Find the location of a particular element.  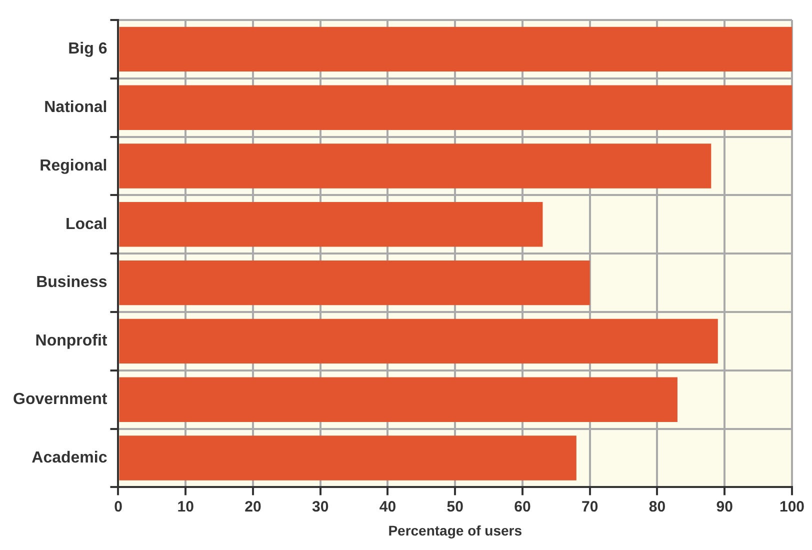

y-tick-label: Academic is located at coordinates (70, 457).